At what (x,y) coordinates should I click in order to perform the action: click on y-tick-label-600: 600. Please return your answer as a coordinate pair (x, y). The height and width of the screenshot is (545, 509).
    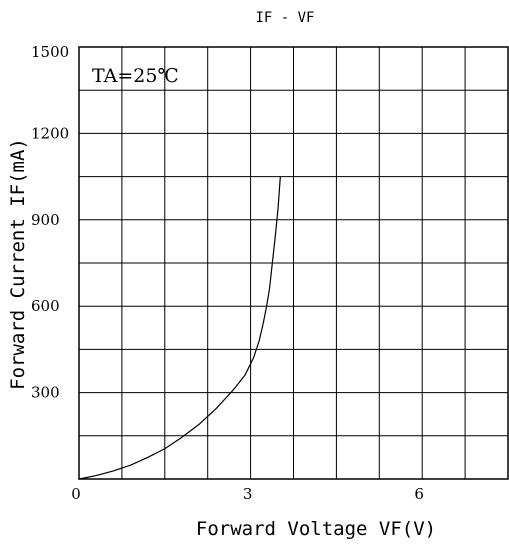
    Looking at the image, I should click on (45, 306).